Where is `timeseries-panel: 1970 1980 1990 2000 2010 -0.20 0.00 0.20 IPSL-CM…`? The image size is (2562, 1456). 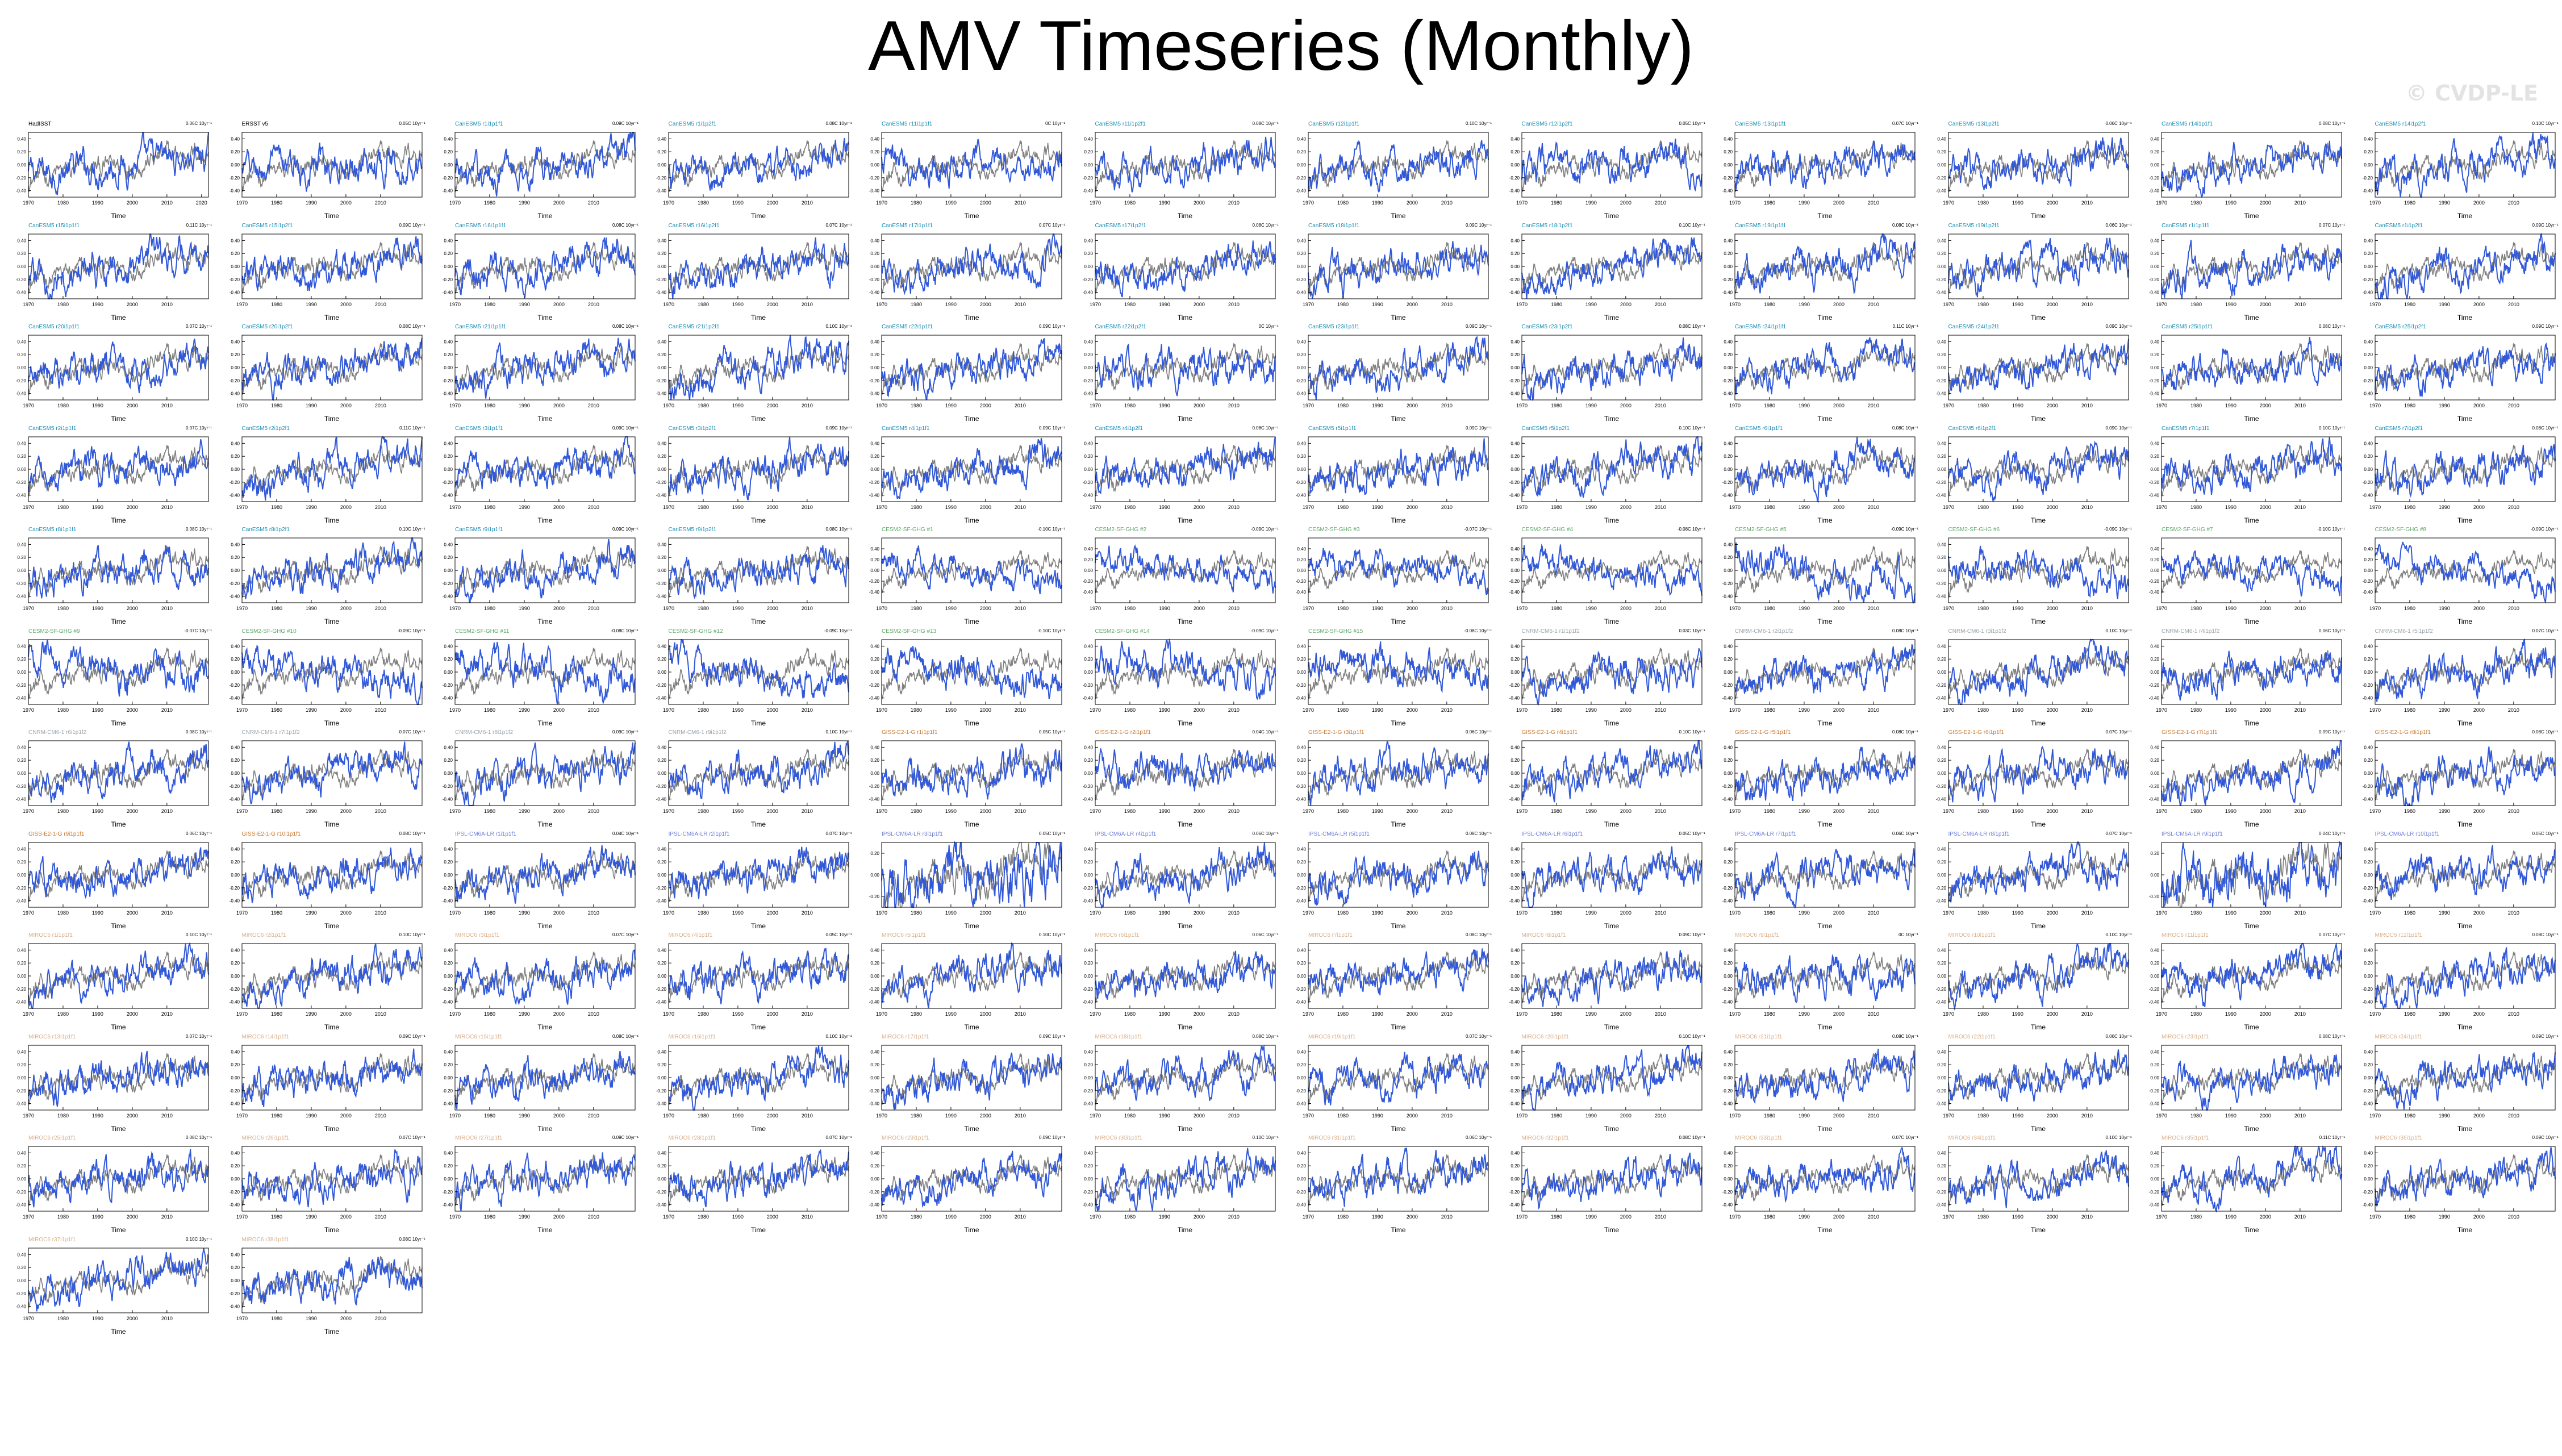 timeseries-panel: 1970 1980 1990 2000 2010 -0.20 0.00 0.20 IPSL-CM… is located at coordinates (963, 878).